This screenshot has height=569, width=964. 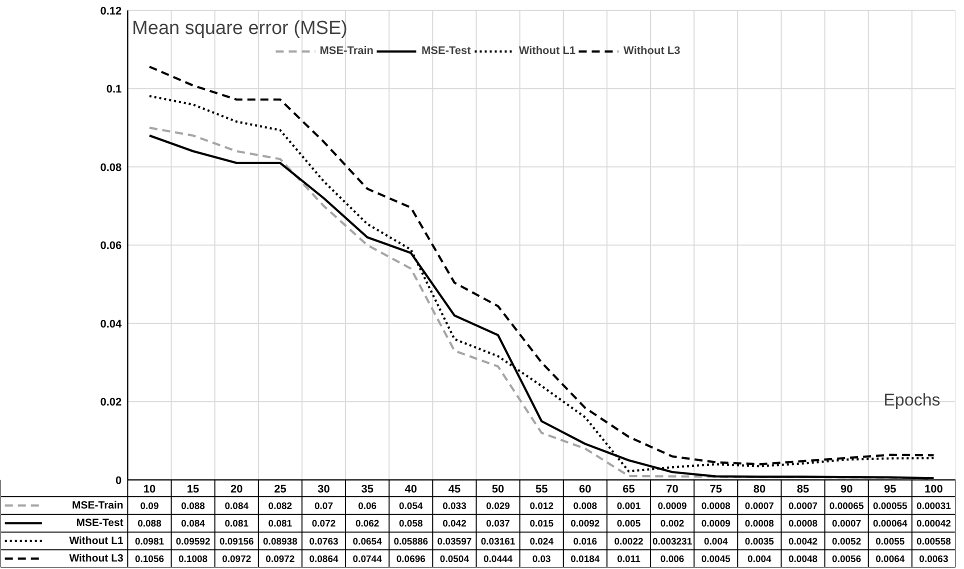 What do you see at coordinates (803, 560) in the screenshot?
I see `data-label: 0.0048` at bounding box center [803, 560].